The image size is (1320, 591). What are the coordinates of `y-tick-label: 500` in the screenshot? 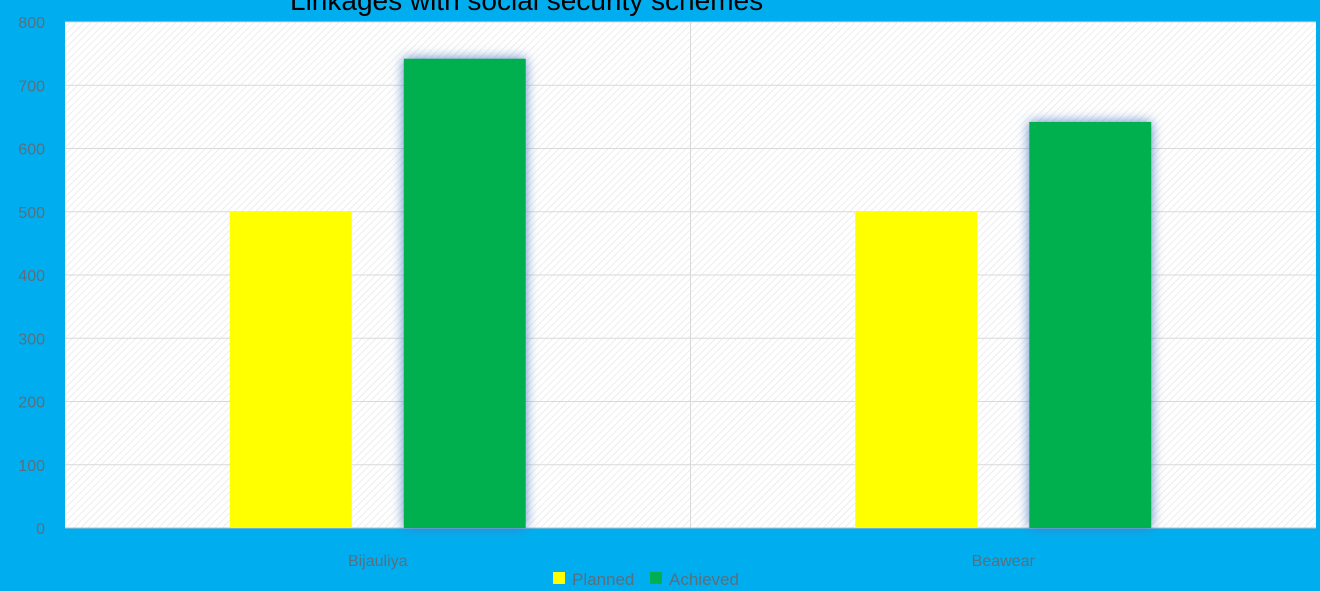 It's located at (31, 213).